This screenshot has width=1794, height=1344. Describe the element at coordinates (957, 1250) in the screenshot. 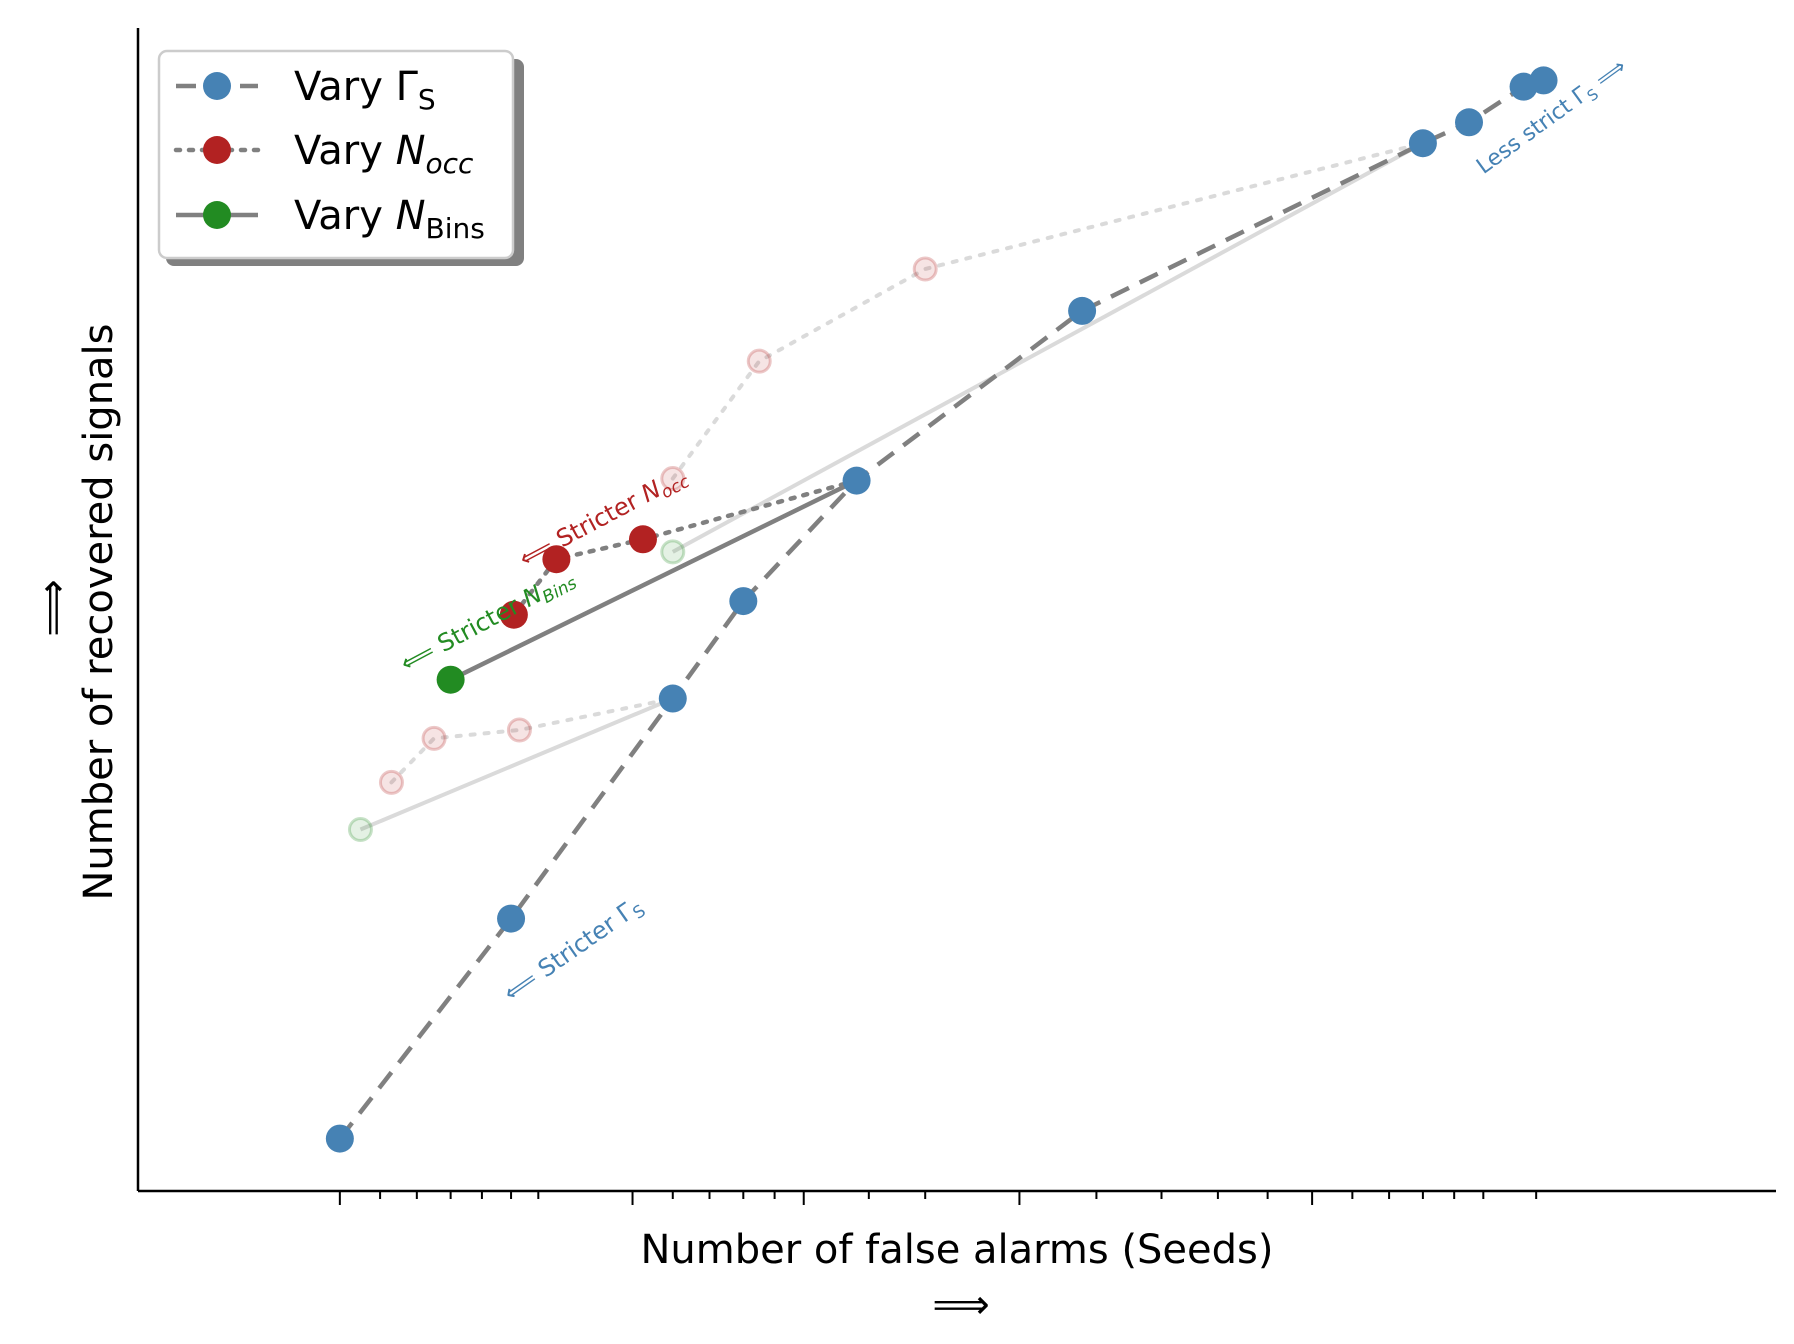

I see `x-axis-label: Number of false alarms (Seeds)` at that location.